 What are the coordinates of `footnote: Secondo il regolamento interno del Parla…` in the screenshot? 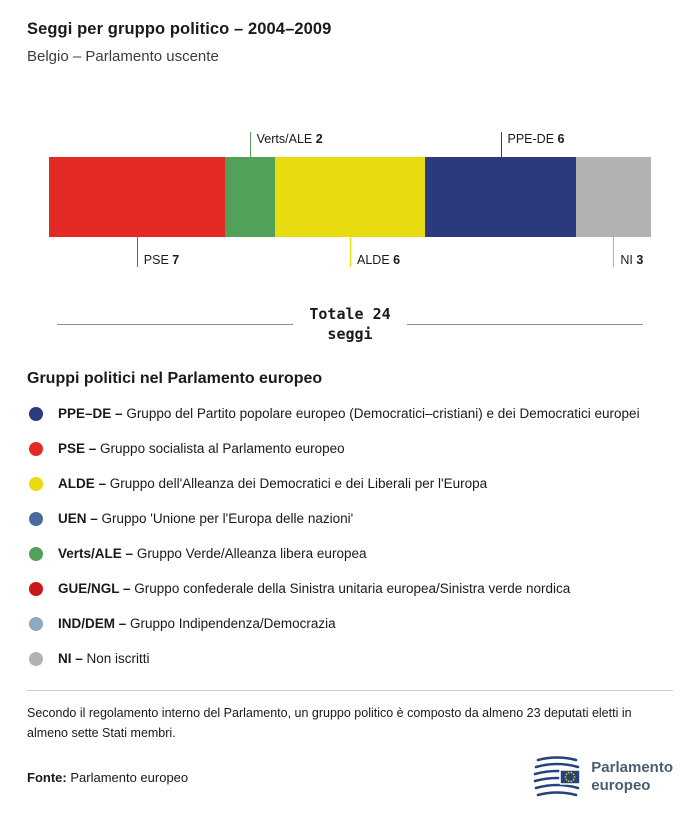 It's located at (329, 723).